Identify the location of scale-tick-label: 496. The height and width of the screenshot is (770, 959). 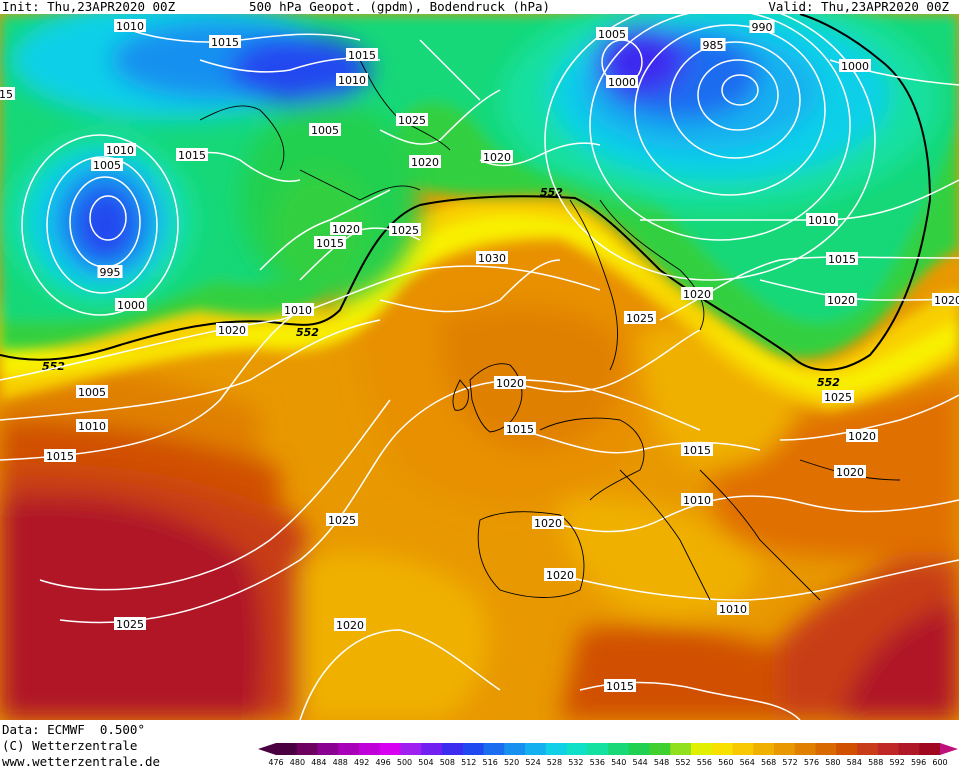
(382, 762).